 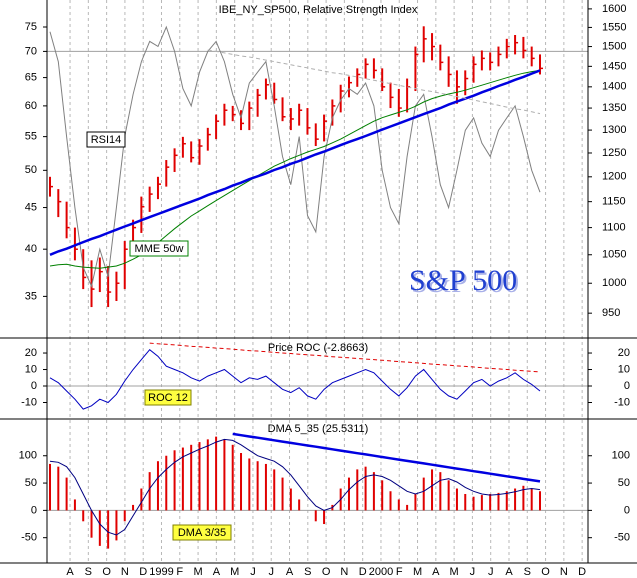 What do you see at coordinates (614, 108) in the screenshot?
I see `y2-tick-label: 1350` at bounding box center [614, 108].